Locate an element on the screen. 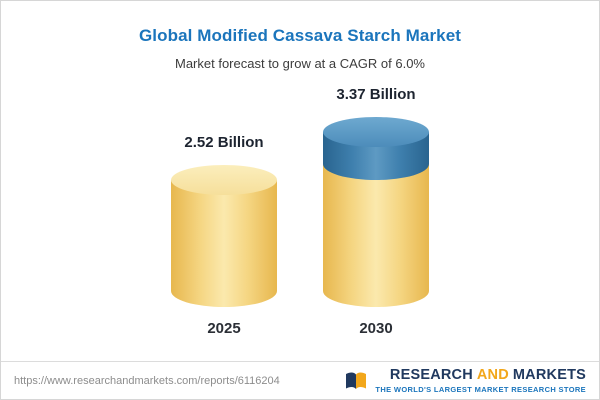 This screenshot has height=400, width=600. logo-wordmark: RESEARCH AND MARKETS is located at coordinates (488, 375).